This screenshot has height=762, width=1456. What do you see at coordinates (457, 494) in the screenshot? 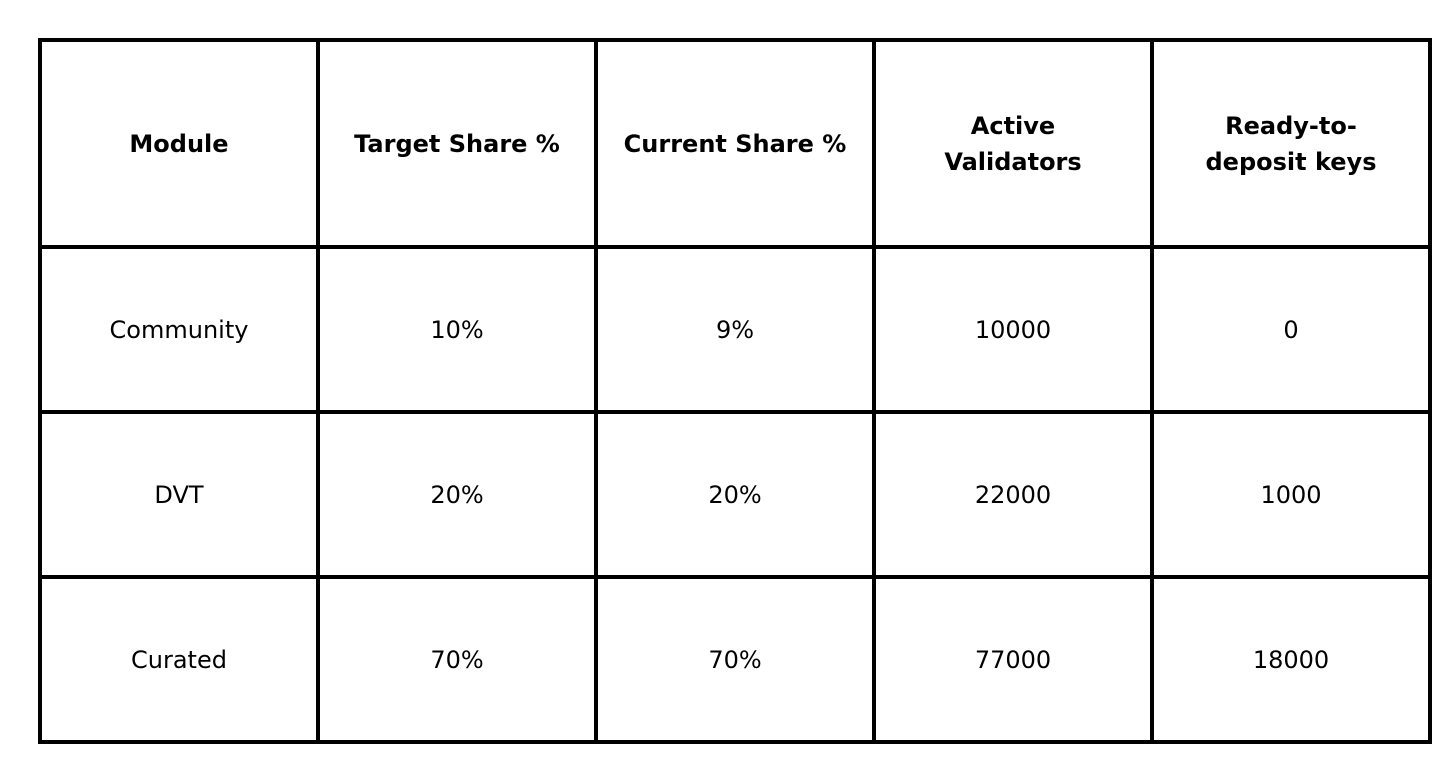
I see `cell-target-share: 20%` at bounding box center [457, 494].